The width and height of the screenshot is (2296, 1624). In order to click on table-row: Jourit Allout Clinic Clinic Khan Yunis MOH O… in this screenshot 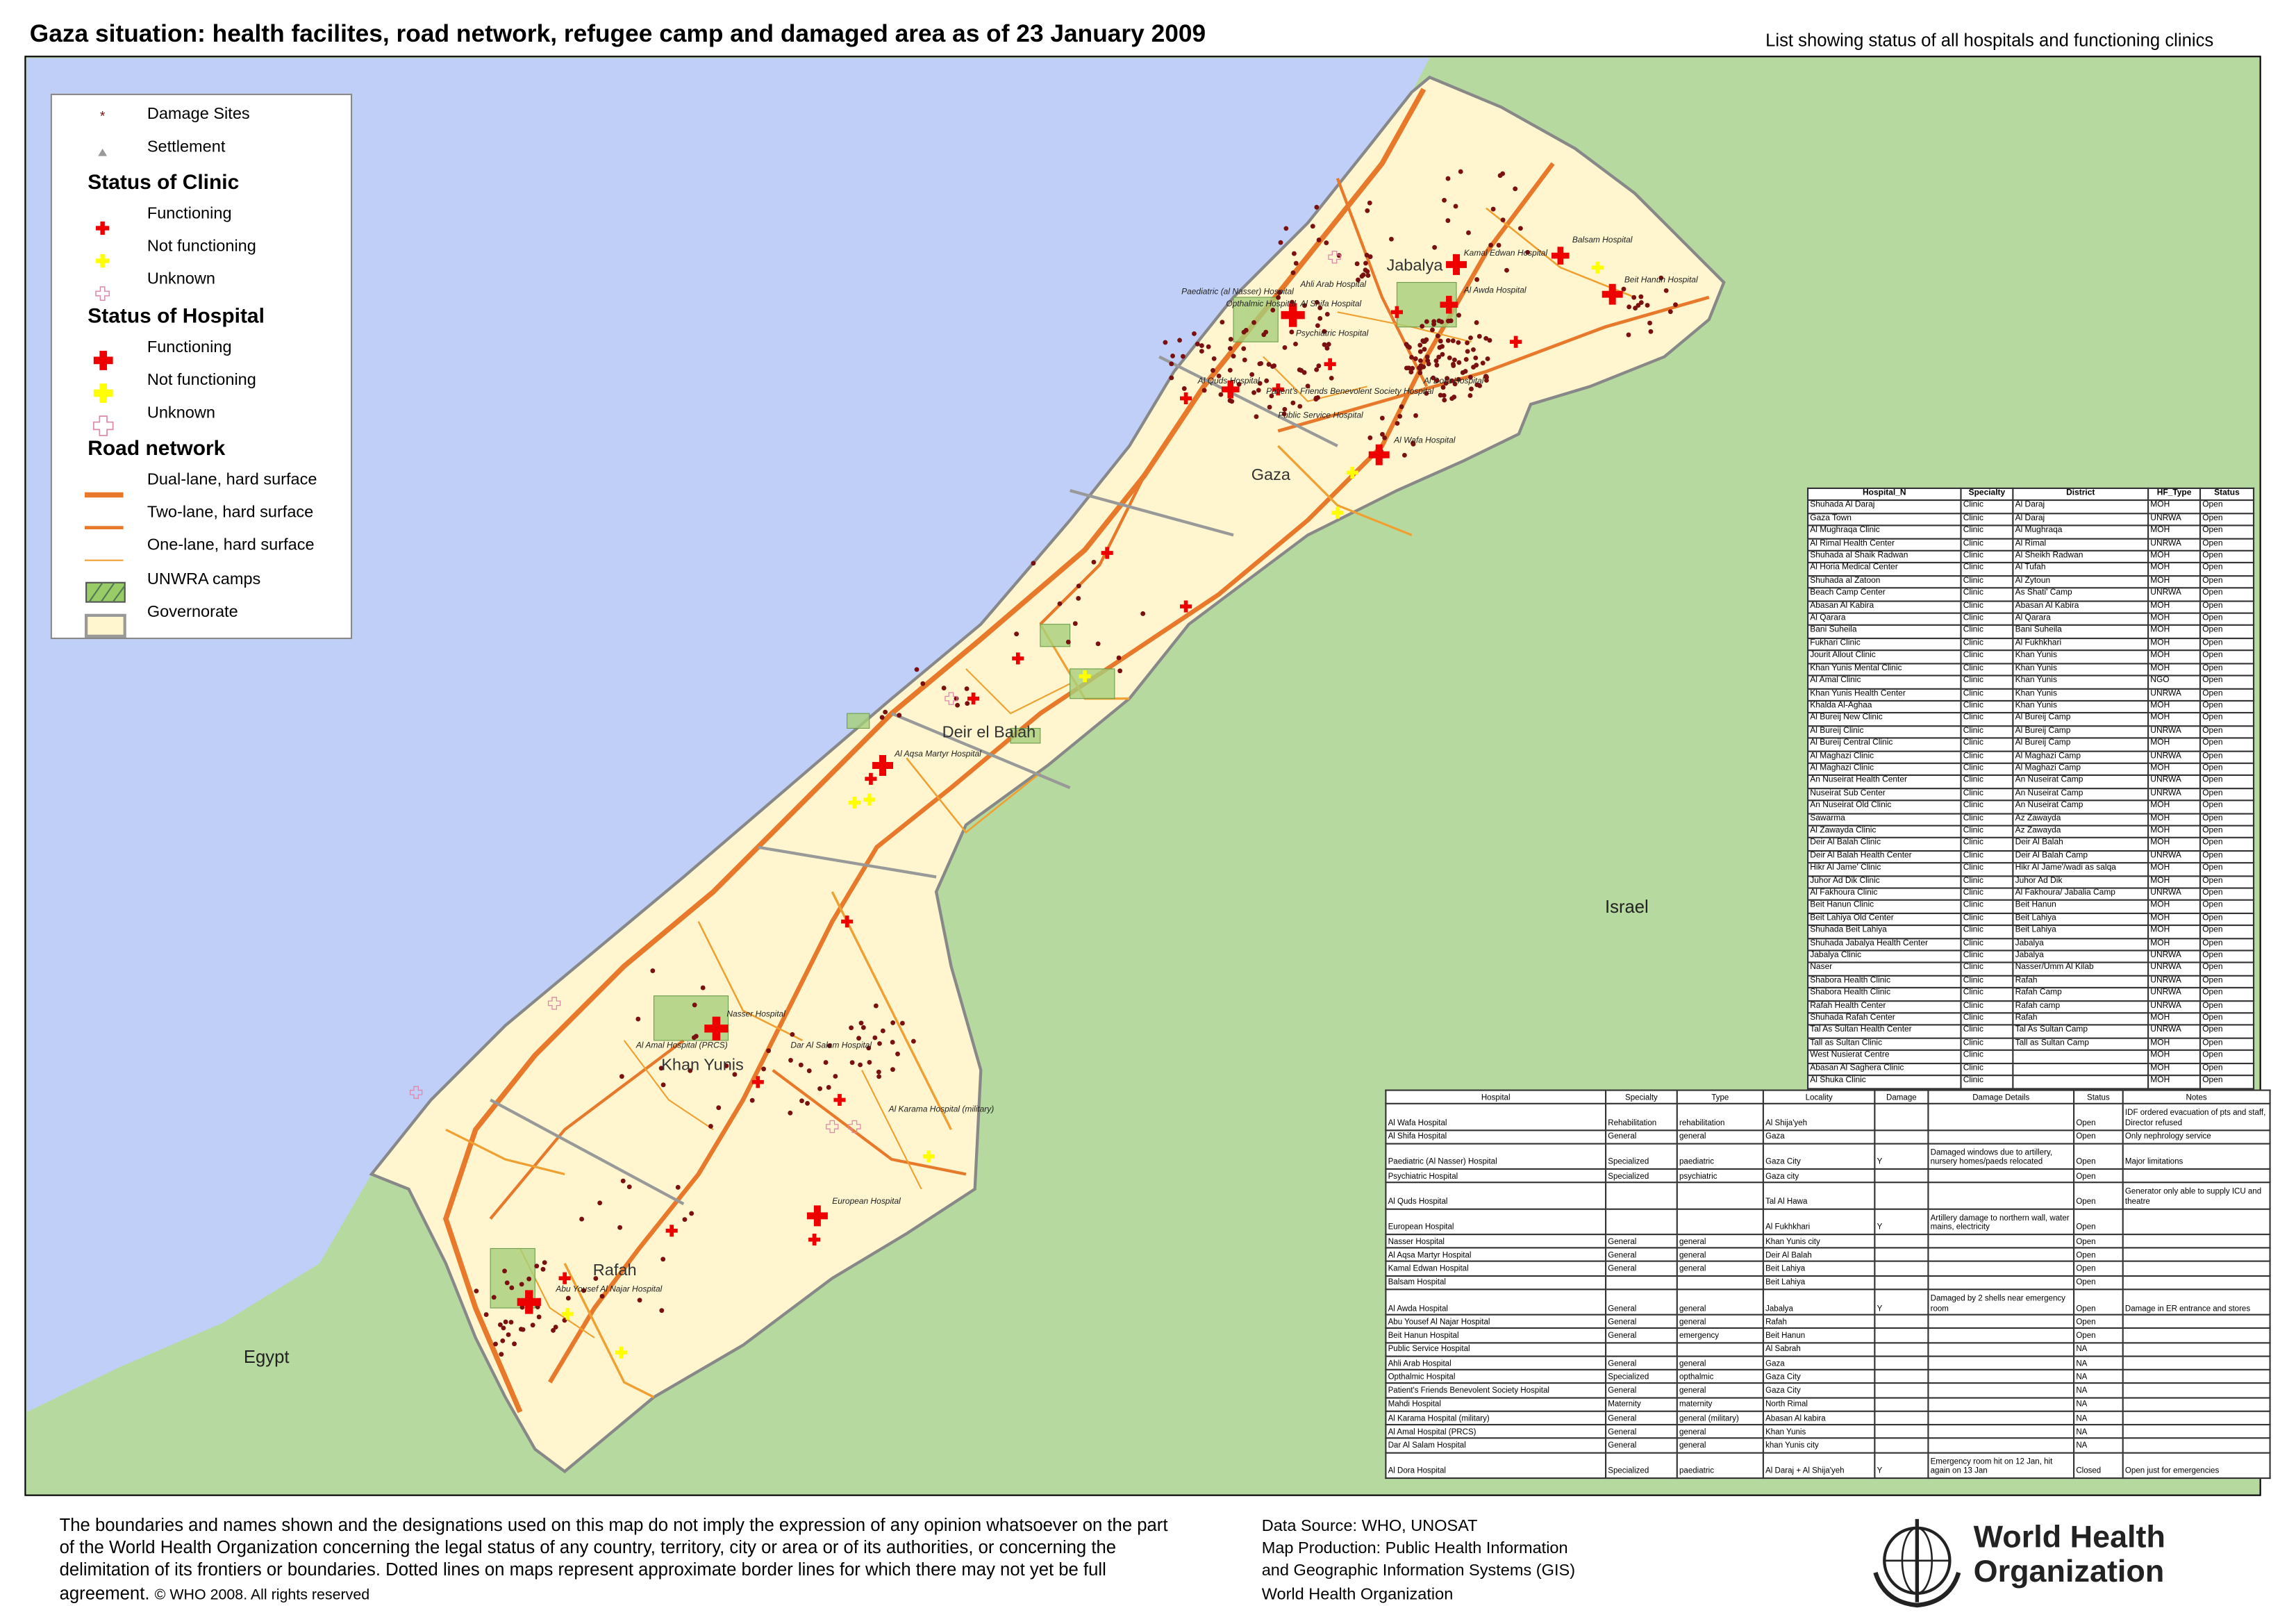, I will do `click(2031, 657)`.